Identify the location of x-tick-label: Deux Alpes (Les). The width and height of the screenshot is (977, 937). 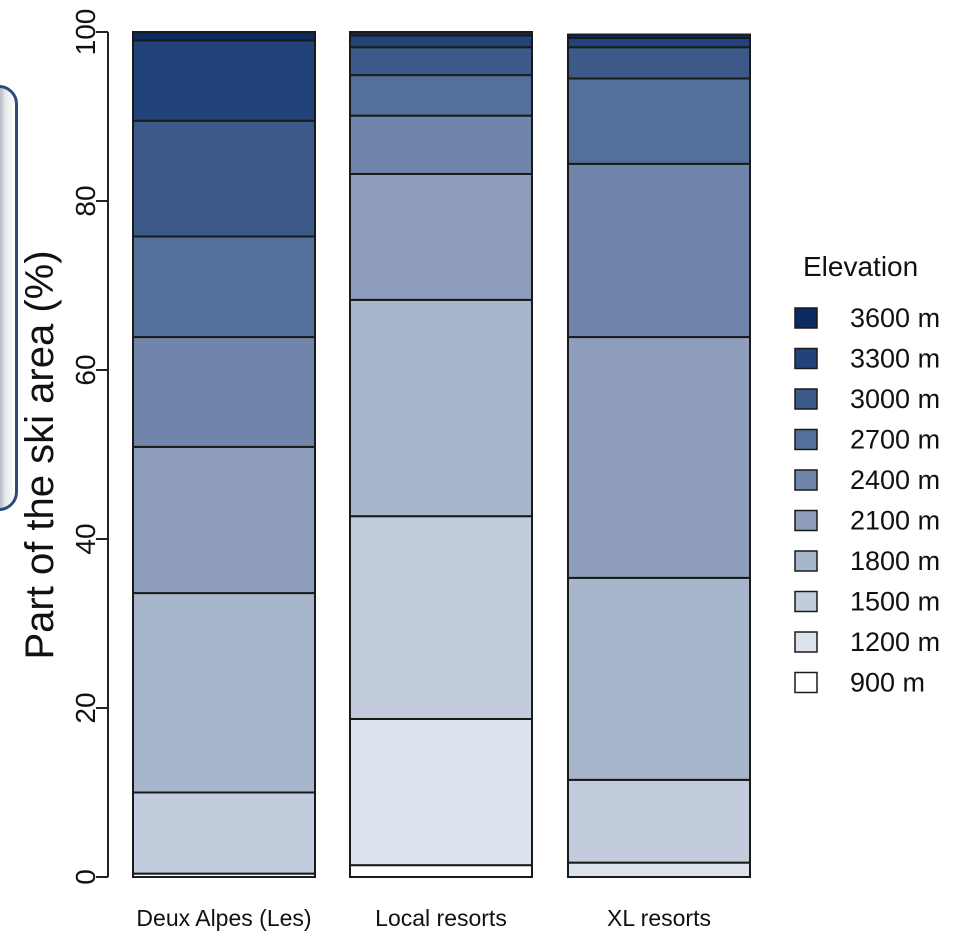
(223, 918).